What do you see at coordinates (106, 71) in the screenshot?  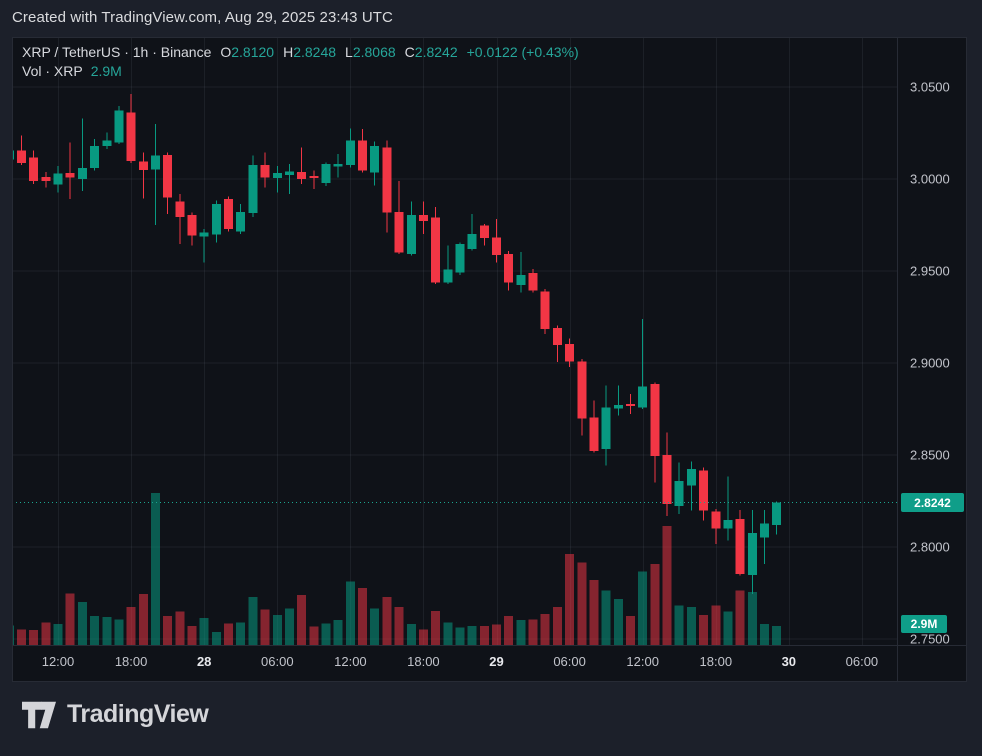 I see `volume-value: 2.9M` at bounding box center [106, 71].